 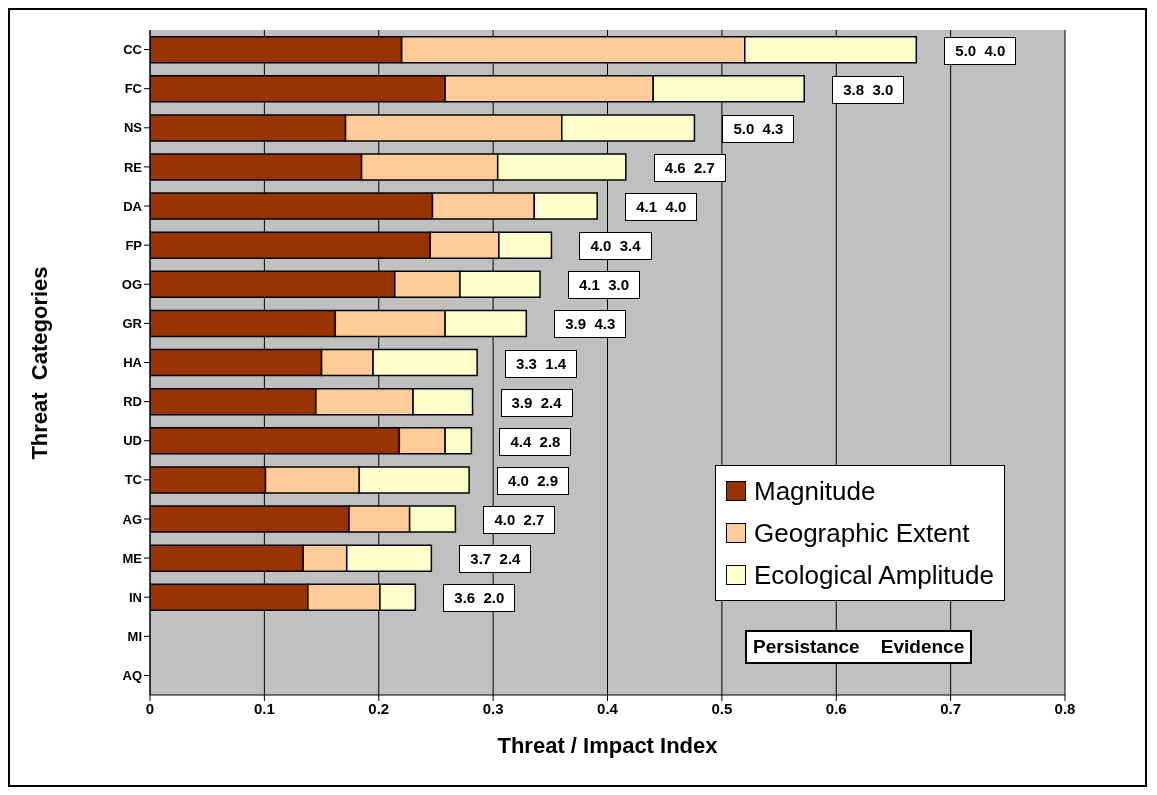 I want to click on y-tick-label: FC, so click(x=133, y=89).